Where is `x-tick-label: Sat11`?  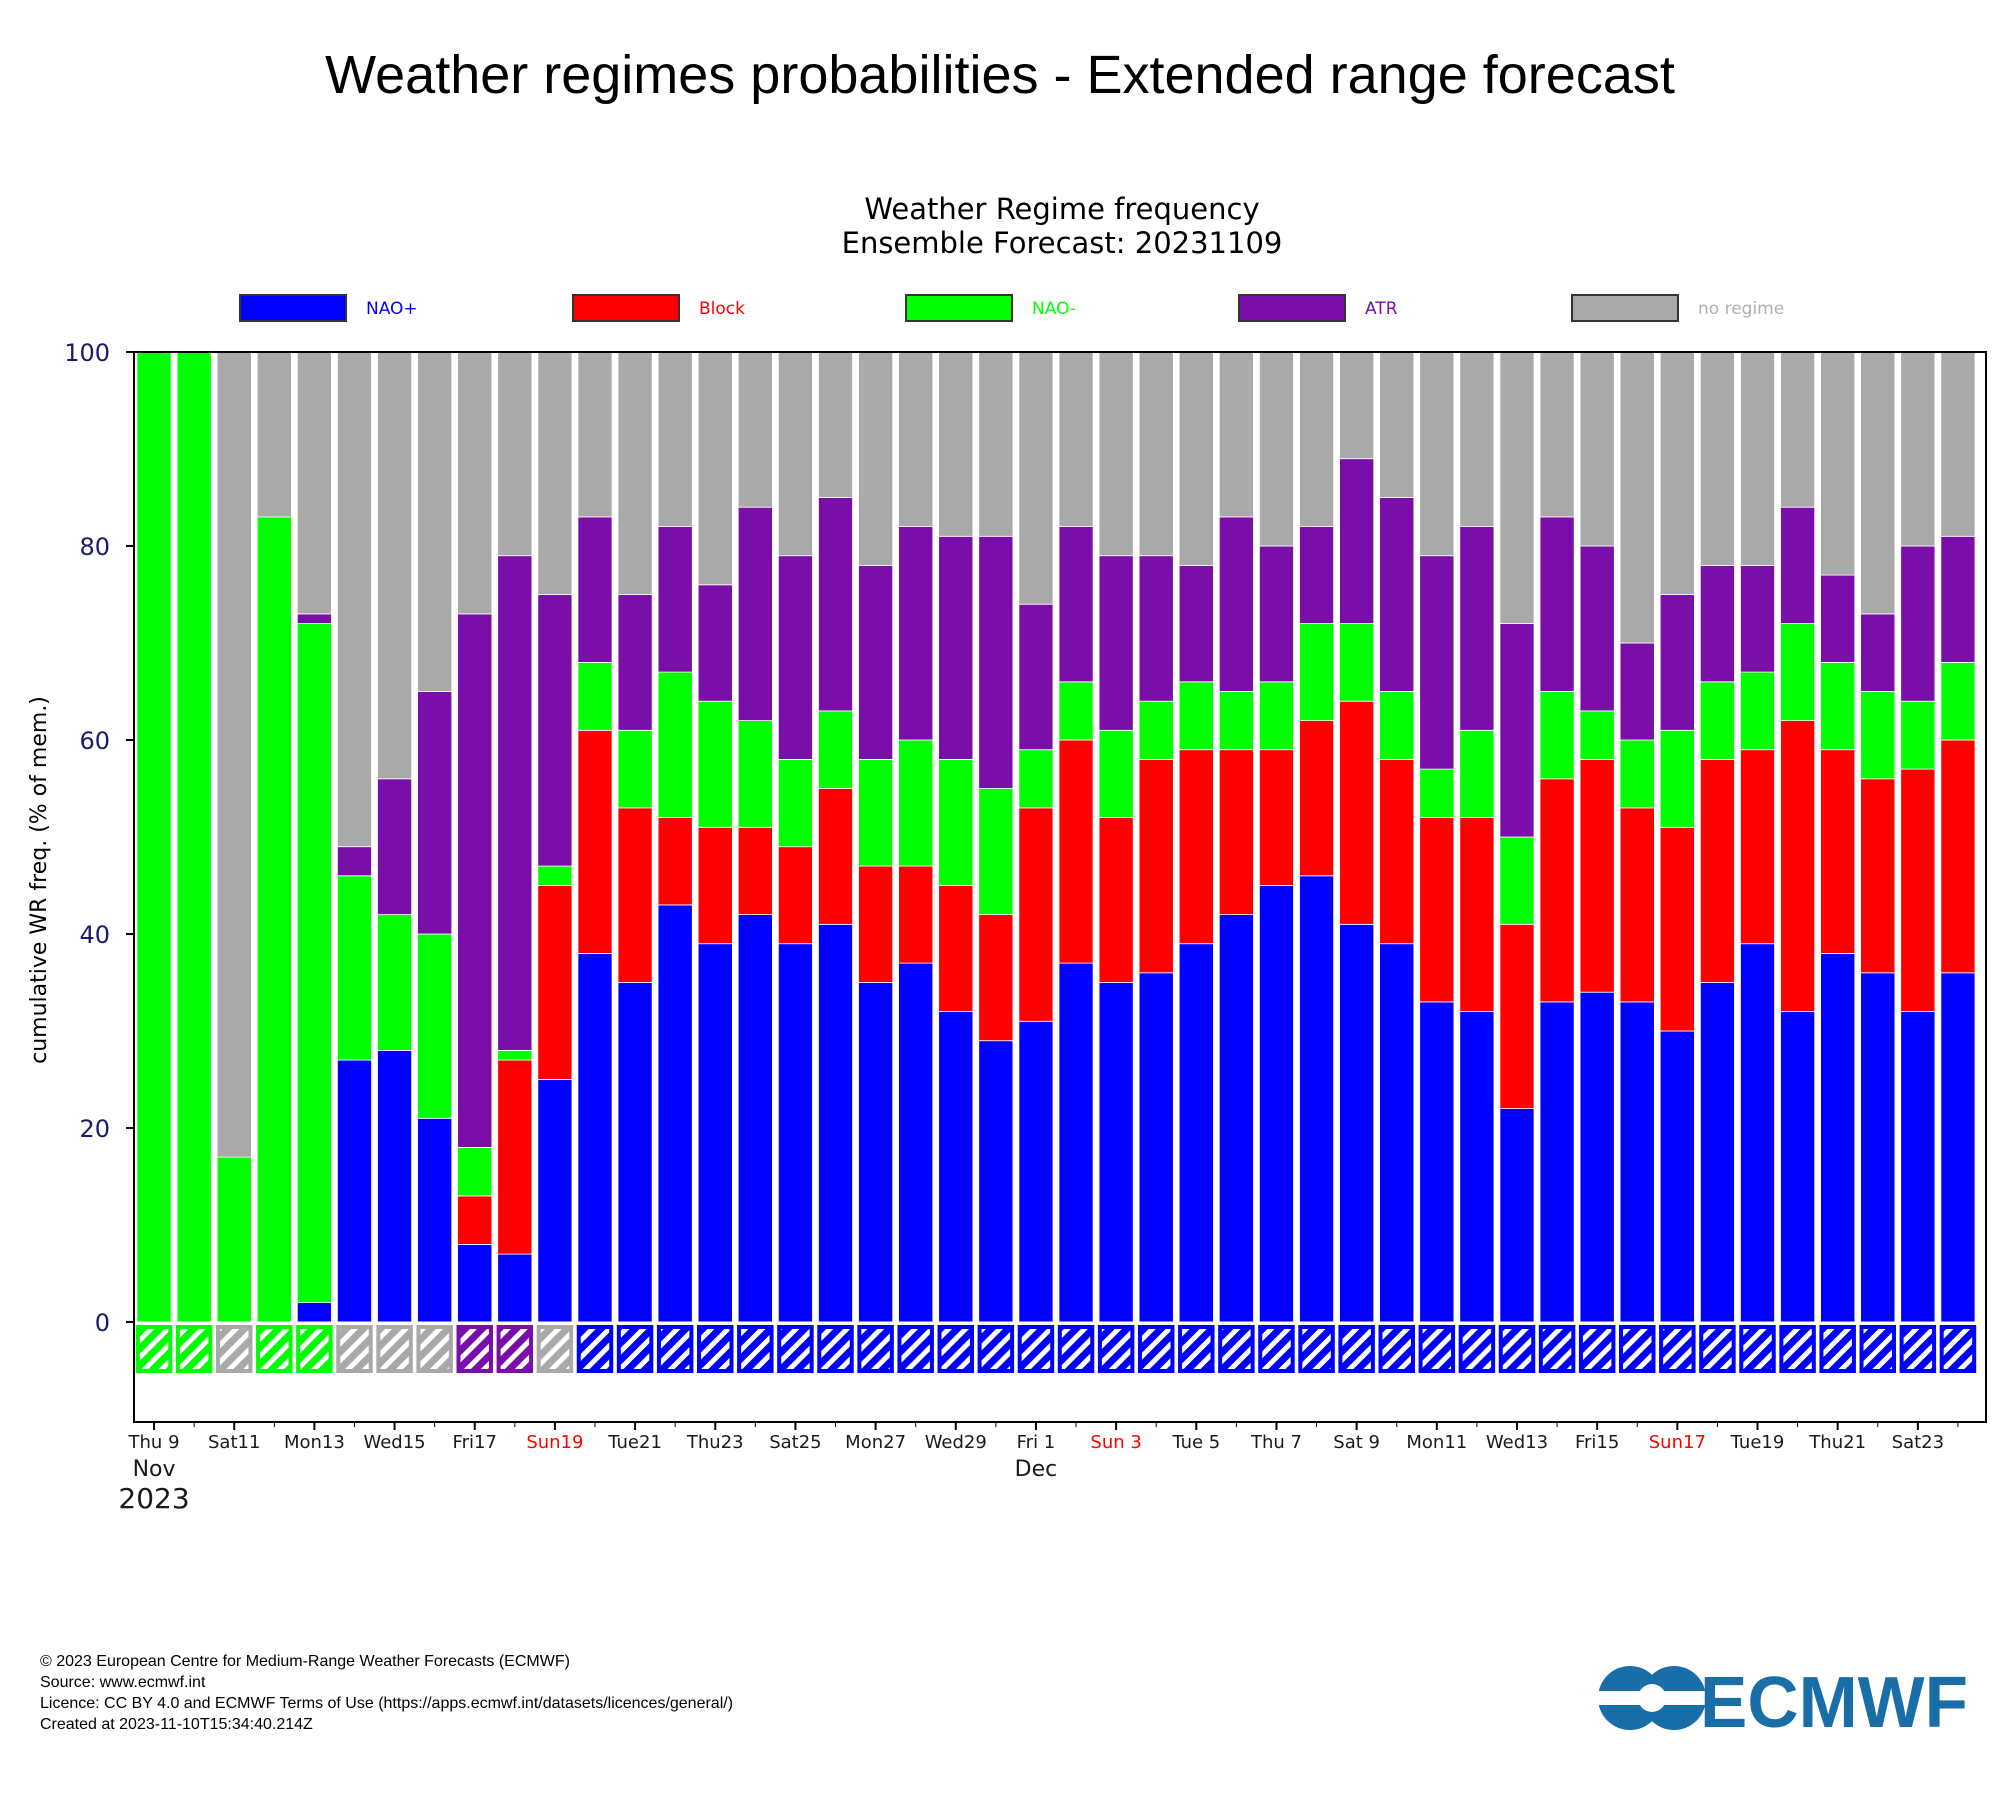
x-tick-label: Sat11 is located at coordinates (234, 1442).